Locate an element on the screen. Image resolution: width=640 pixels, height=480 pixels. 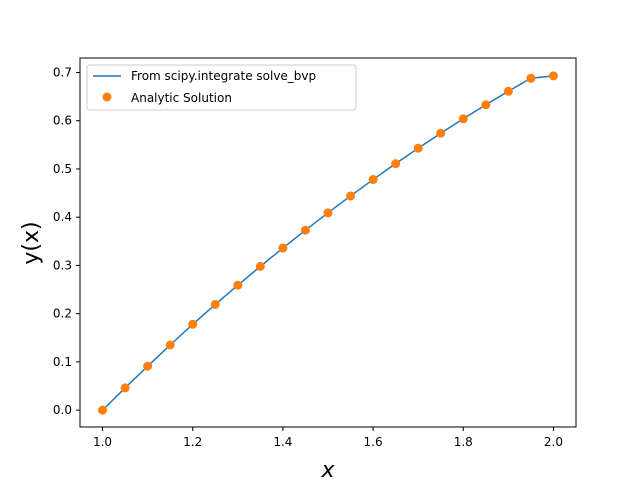
legend-box is located at coordinates (221, 87).